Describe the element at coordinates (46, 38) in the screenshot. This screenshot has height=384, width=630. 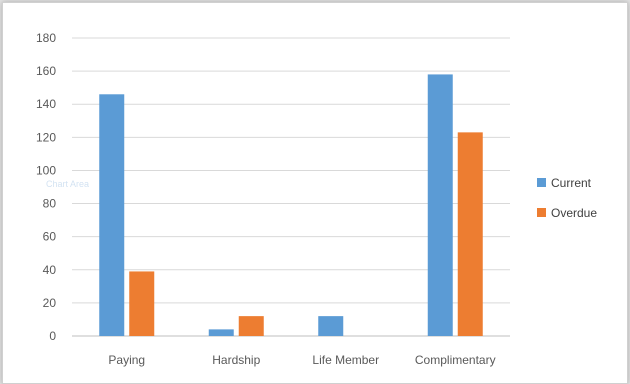
I see `y-tick-label: 180` at that location.